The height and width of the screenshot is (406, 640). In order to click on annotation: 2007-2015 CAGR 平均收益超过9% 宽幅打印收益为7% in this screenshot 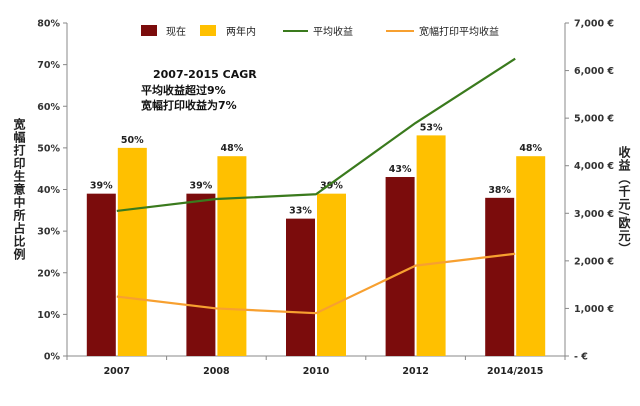, I will do `click(198, 90)`.